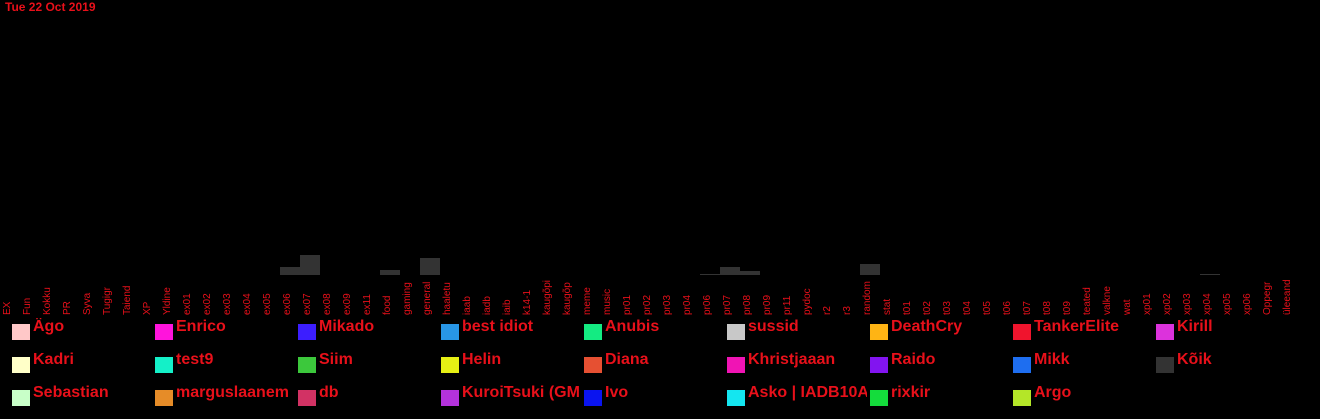 This screenshot has height=419, width=1320. Describe the element at coordinates (527, 302) in the screenshot. I see `category-label: k14-1` at that location.